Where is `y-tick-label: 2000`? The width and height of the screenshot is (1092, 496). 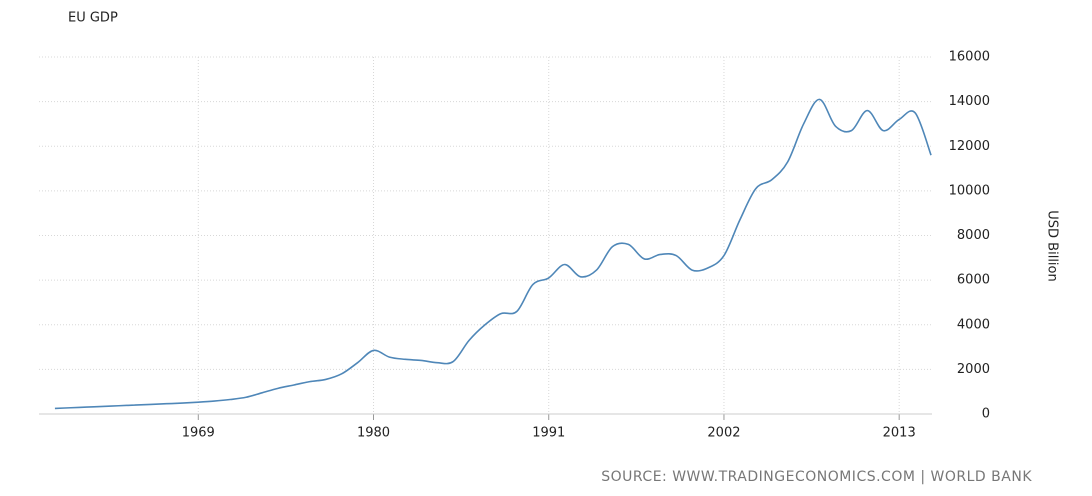 y-tick-label: 2000 is located at coordinates (973, 369).